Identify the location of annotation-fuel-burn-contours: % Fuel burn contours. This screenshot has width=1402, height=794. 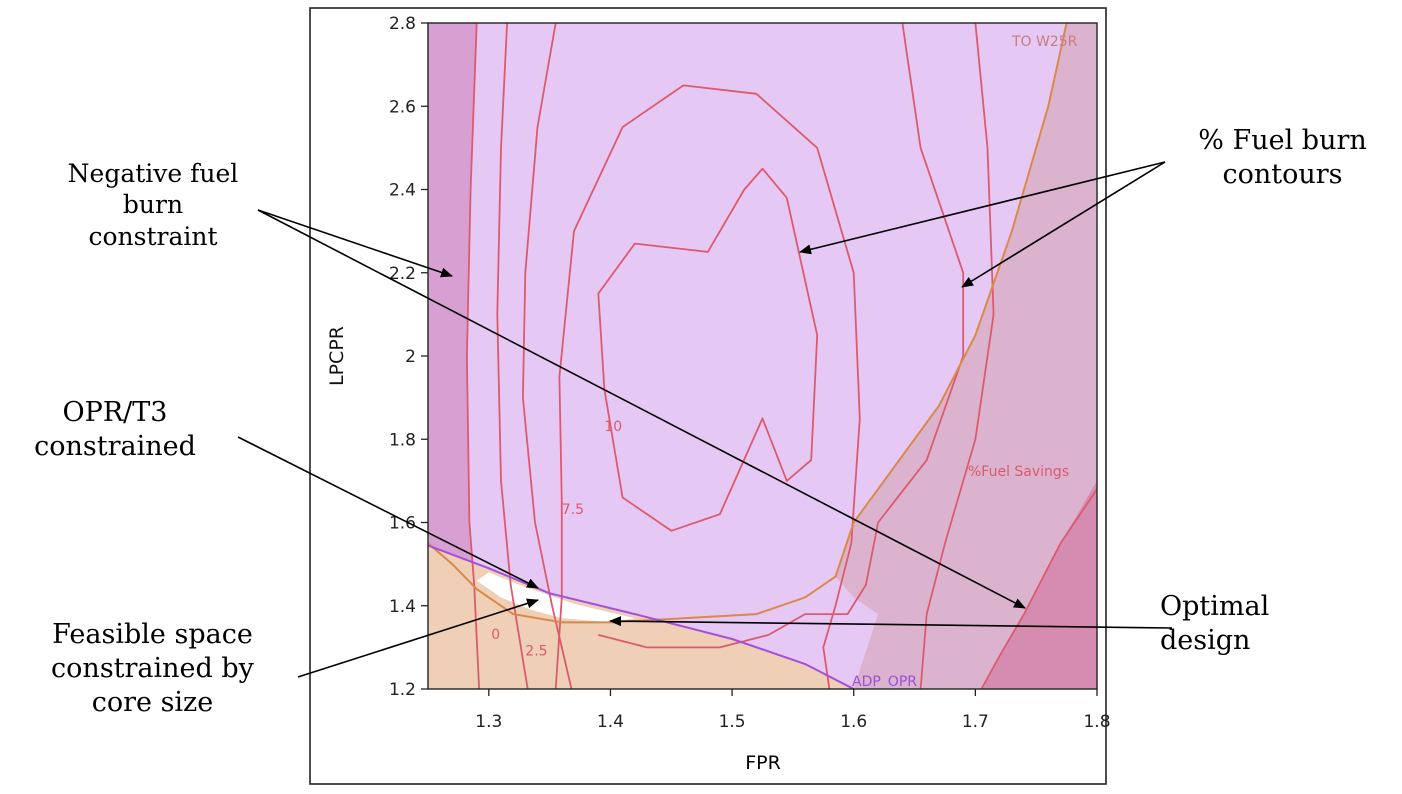
(1282, 157).